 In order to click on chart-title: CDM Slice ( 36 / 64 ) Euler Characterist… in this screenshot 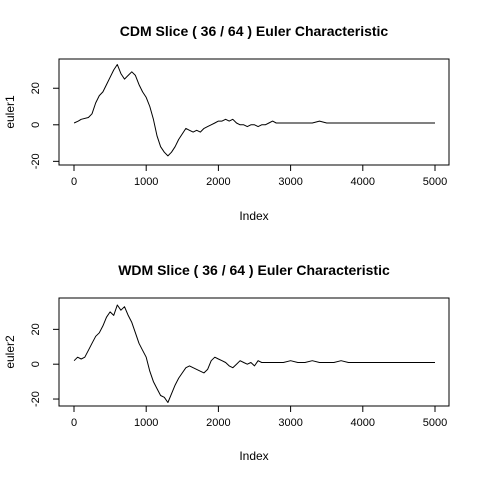, I will do `click(254, 31)`.